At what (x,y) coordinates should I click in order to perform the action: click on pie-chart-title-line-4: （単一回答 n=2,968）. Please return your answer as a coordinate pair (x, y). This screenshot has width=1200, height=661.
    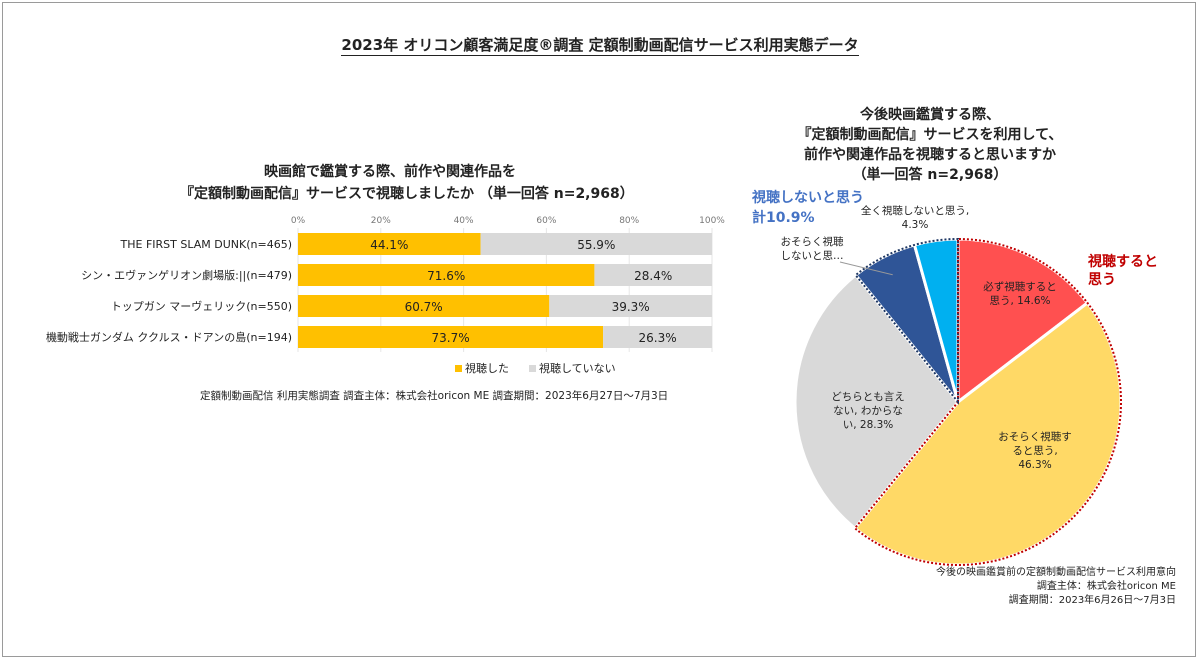
    Looking at the image, I should click on (930, 175).